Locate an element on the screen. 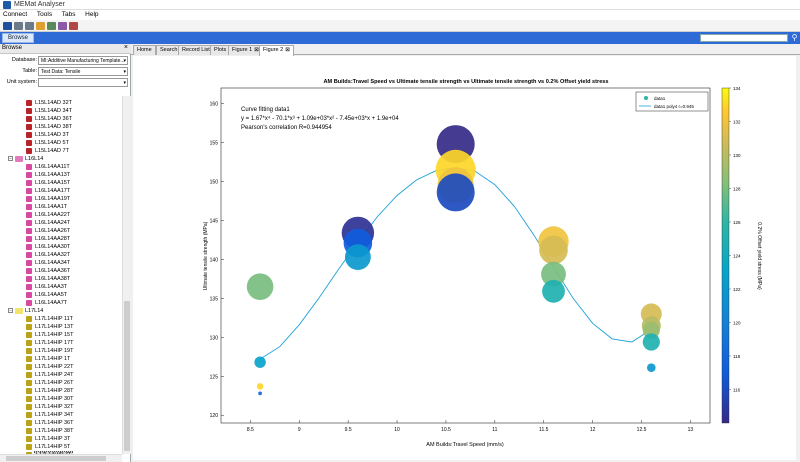  save-icon is located at coordinates (7, 26).